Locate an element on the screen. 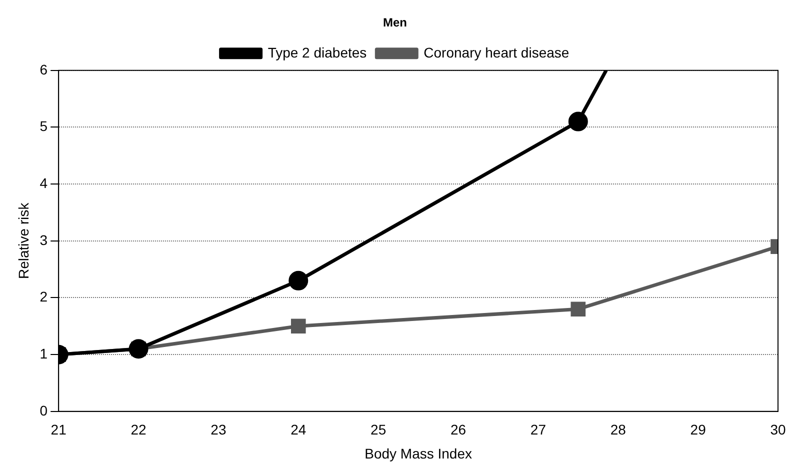  y-tick-label: 2 is located at coordinates (44, 296).